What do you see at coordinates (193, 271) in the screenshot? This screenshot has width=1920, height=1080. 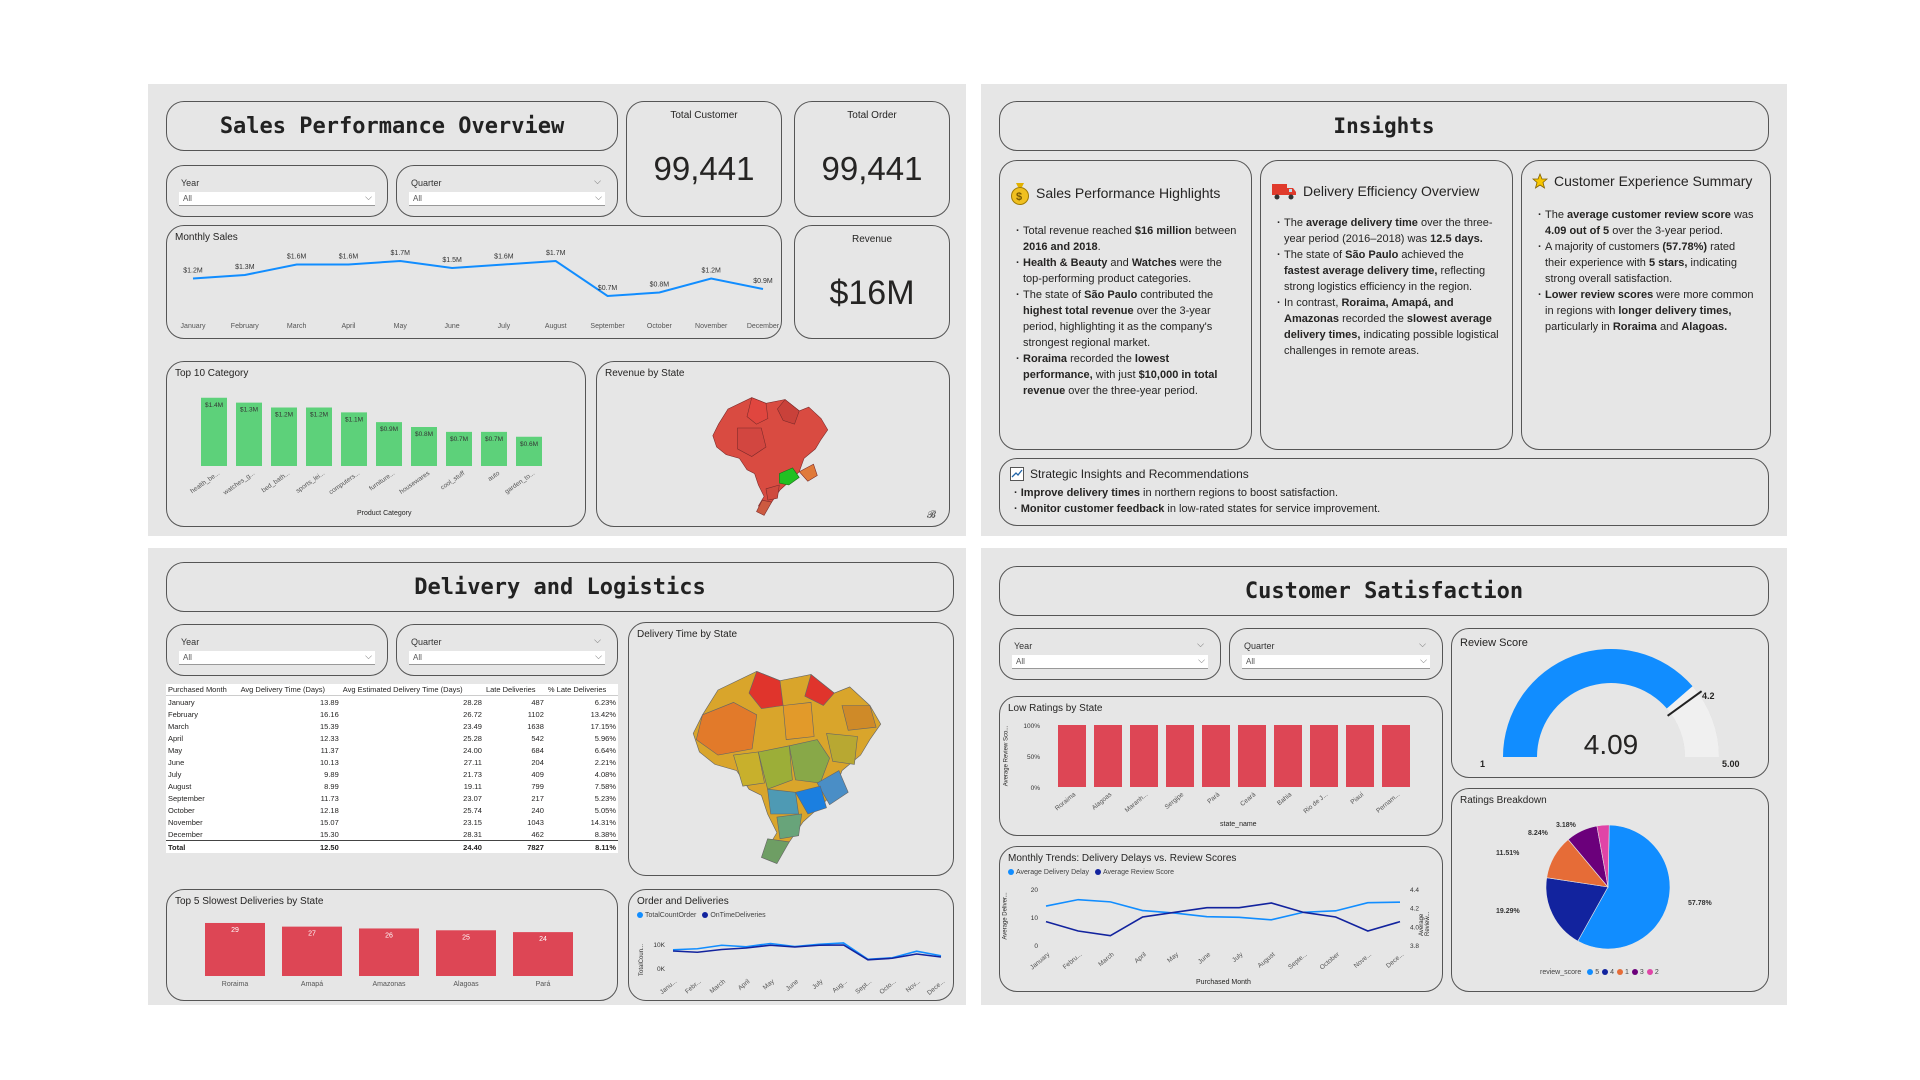 I see `data-label: $1.2M` at bounding box center [193, 271].